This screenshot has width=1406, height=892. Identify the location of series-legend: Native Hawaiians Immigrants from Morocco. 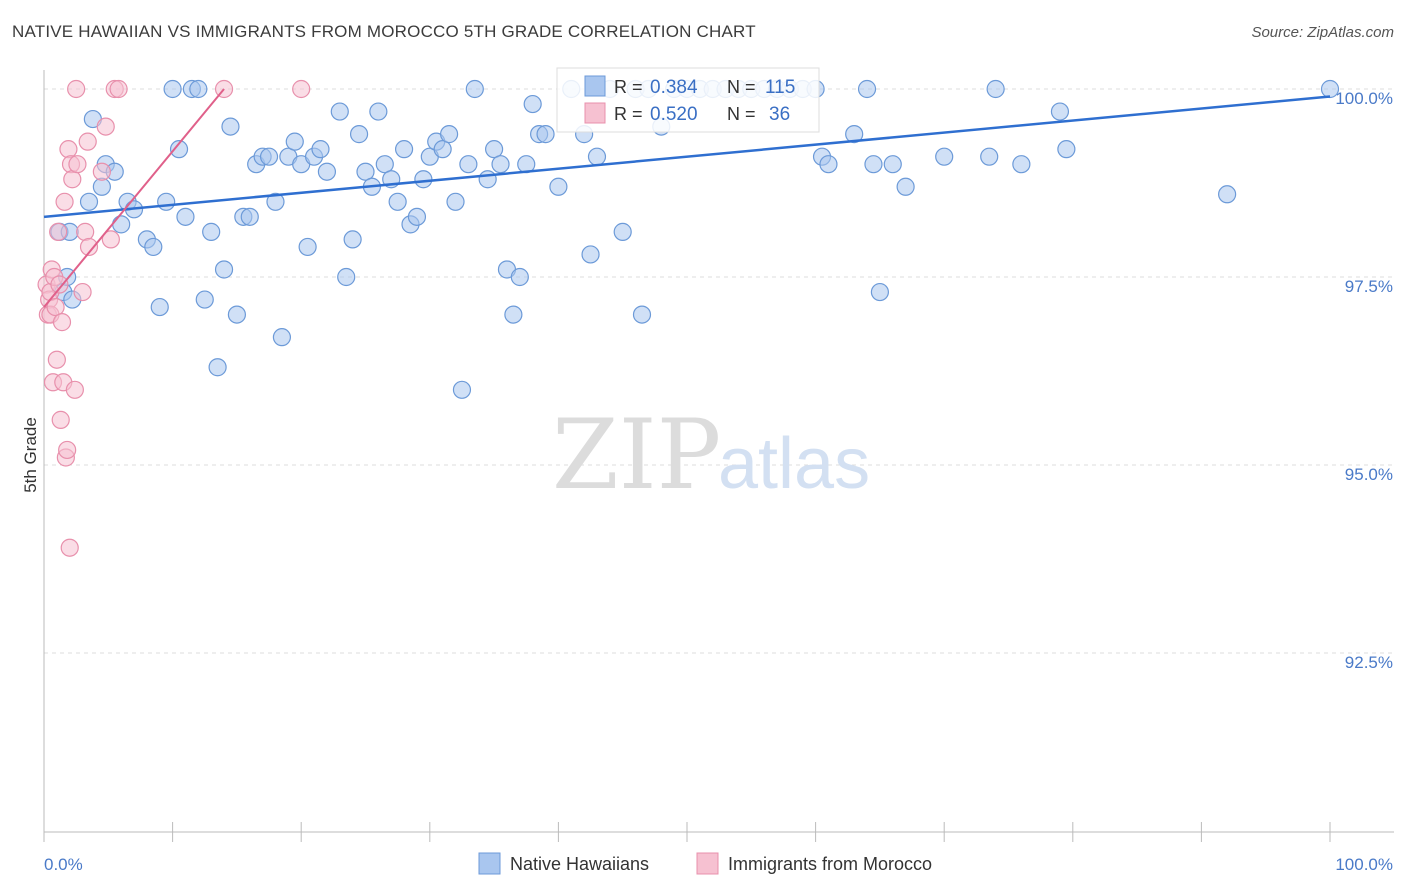
(705, 863).